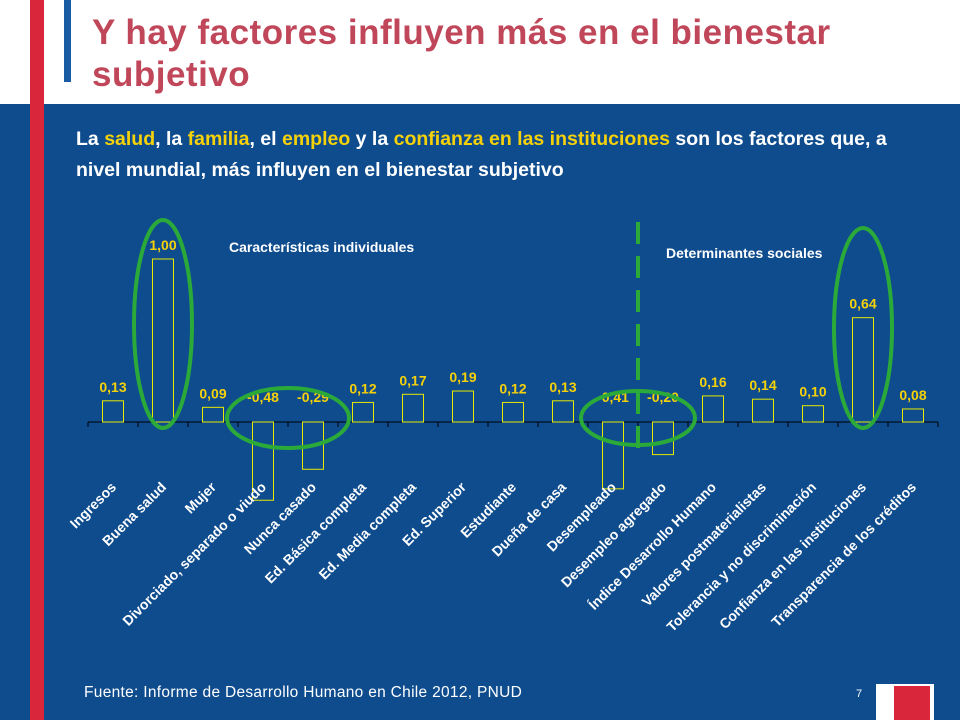  I want to click on data-label-transparencia-de-los-creditos: 0,08, so click(912, 395).